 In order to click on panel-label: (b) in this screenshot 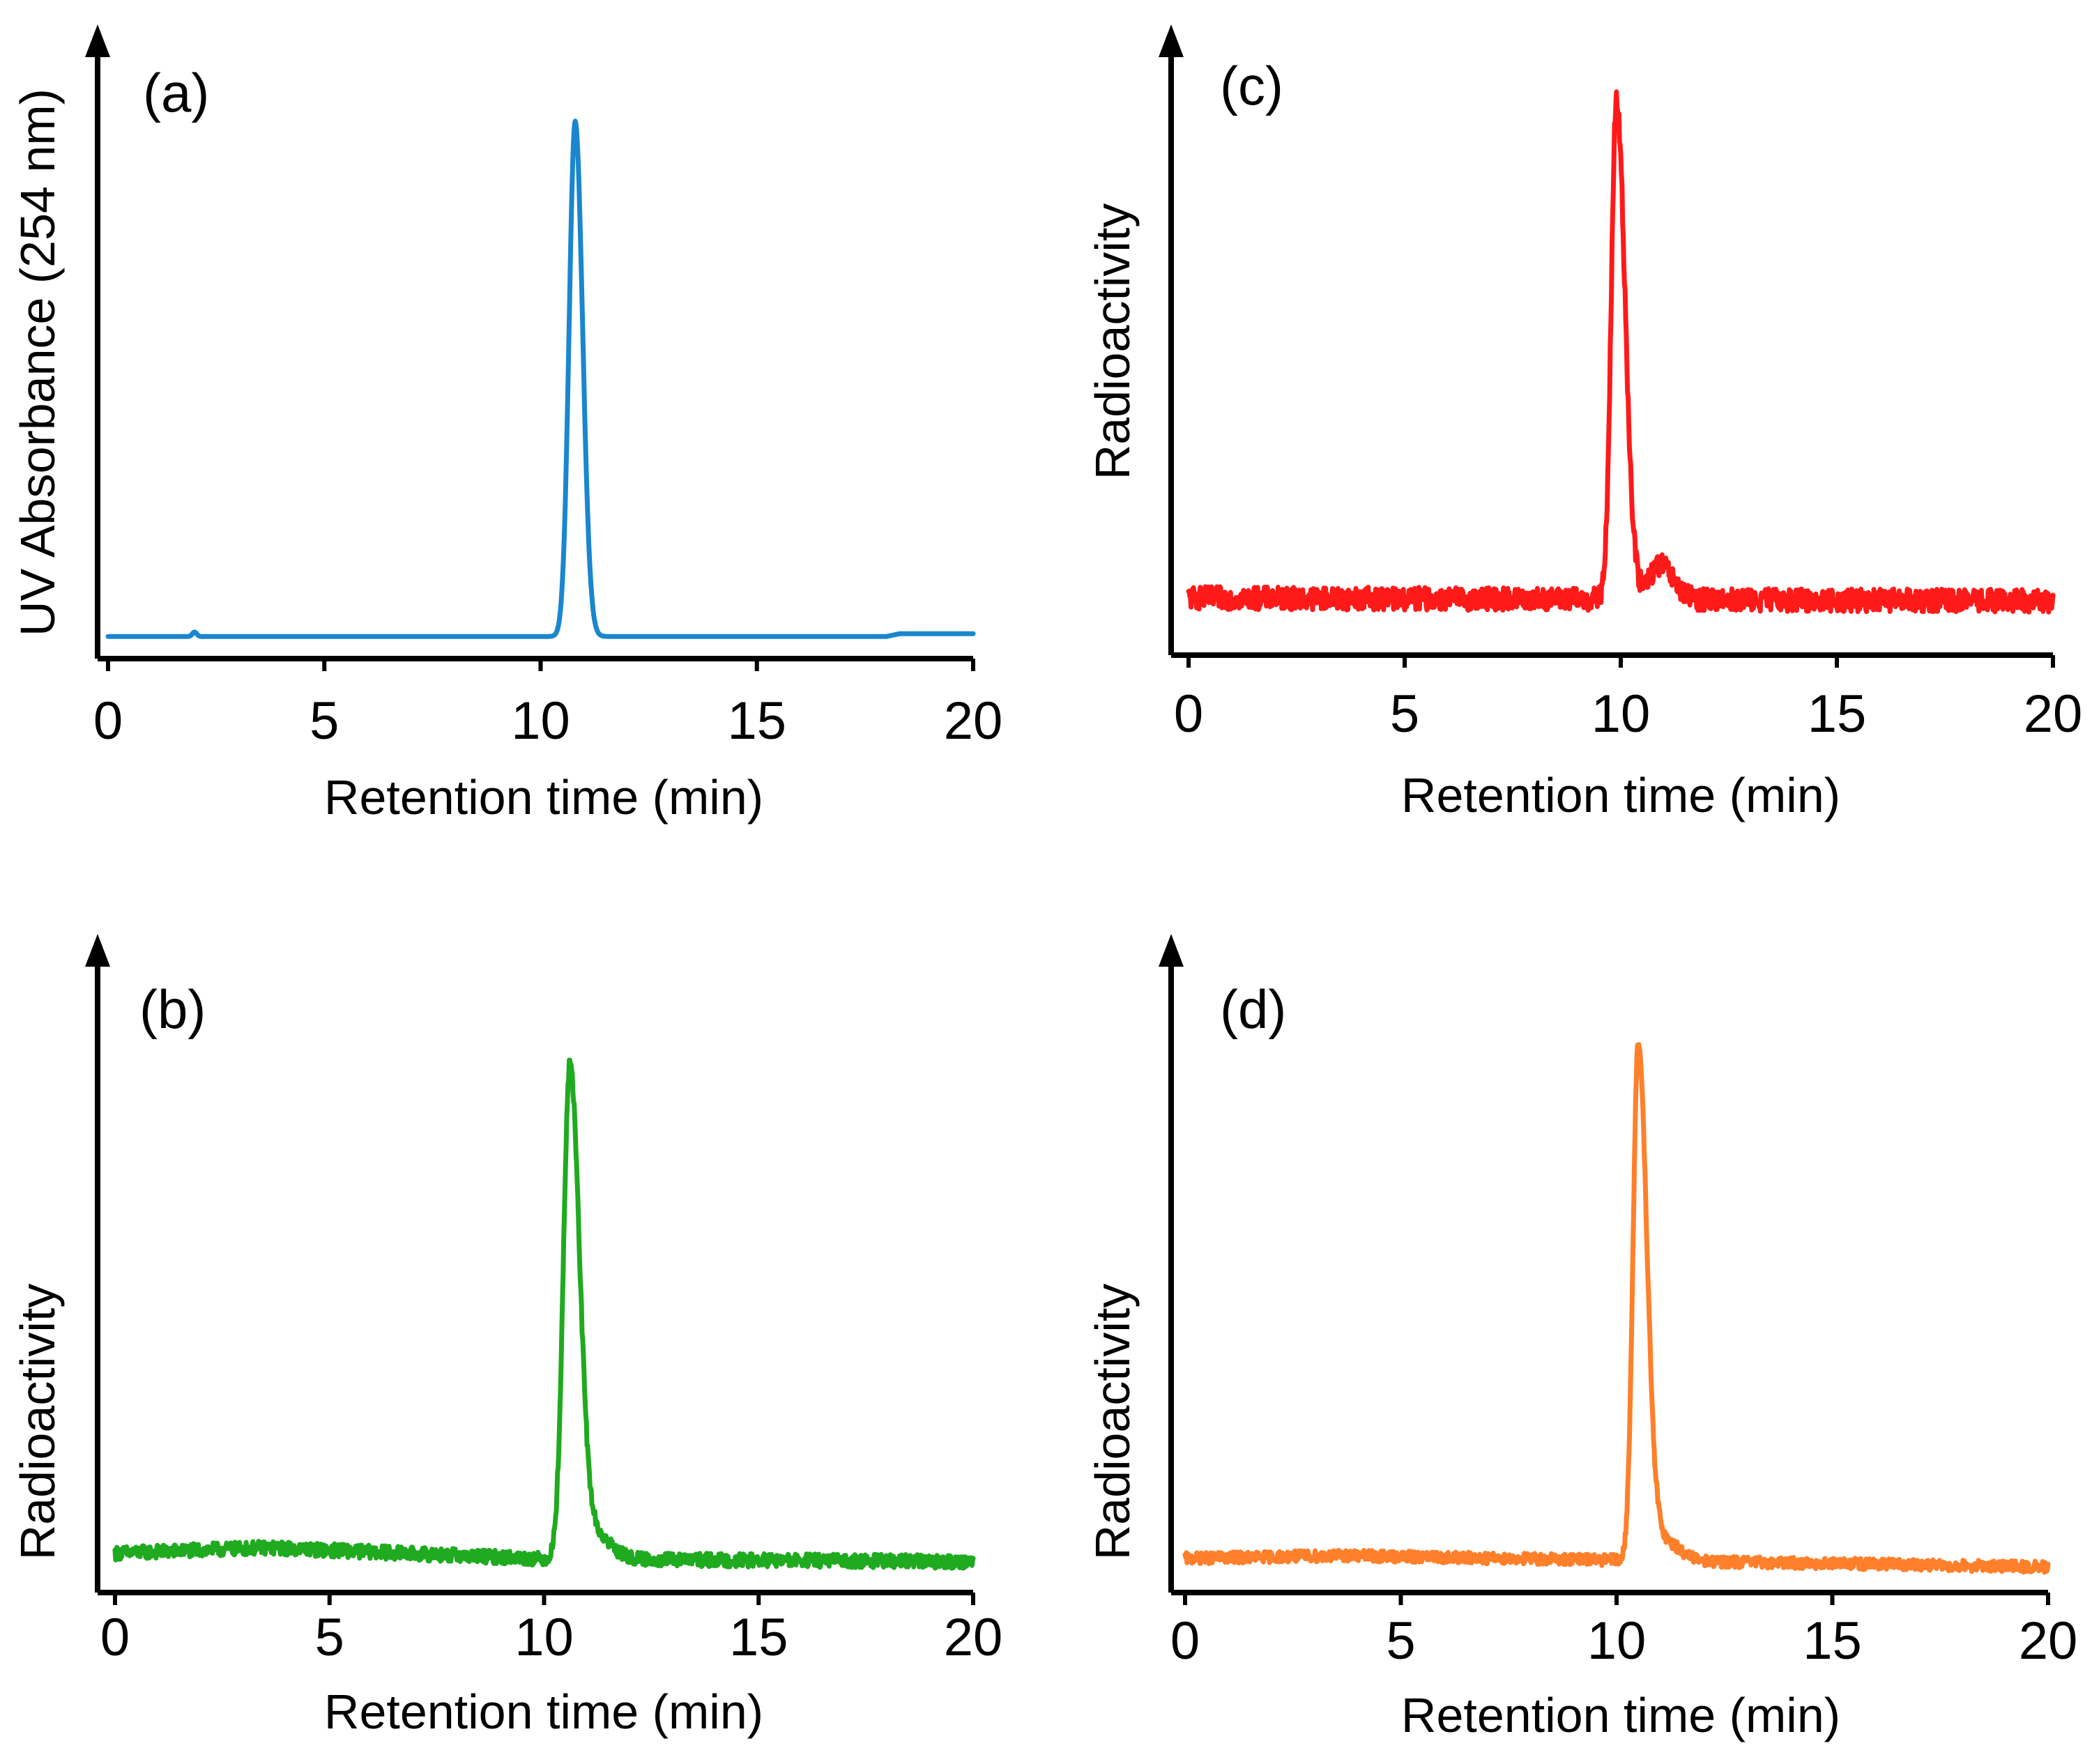, I will do `click(172, 1009)`.